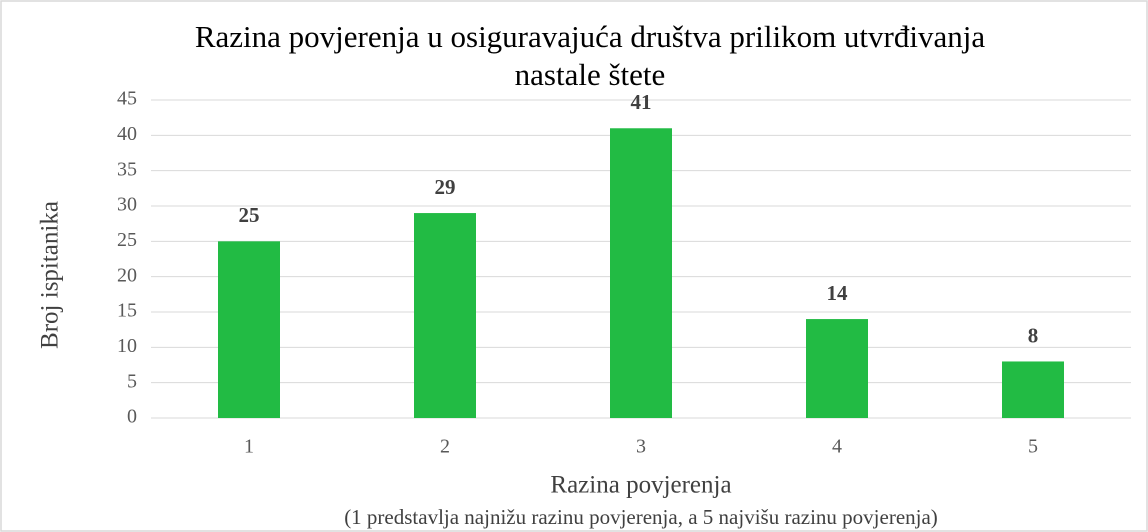  I want to click on x-tick-label: 2, so click(445, 447).